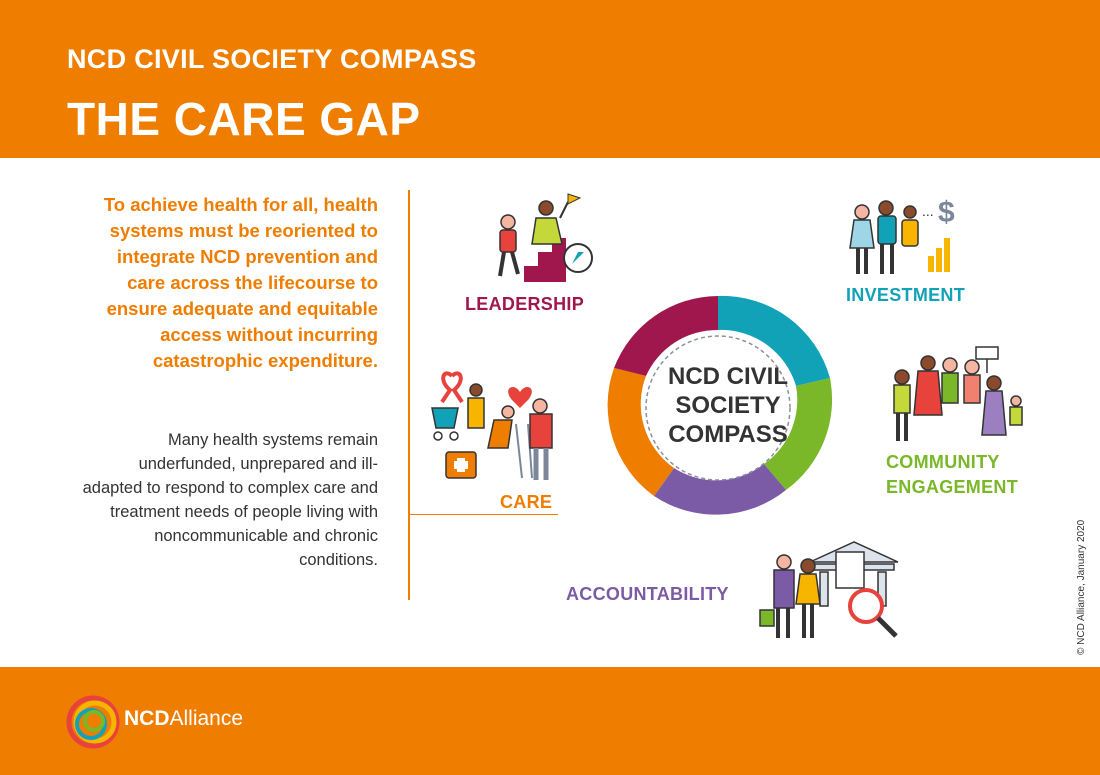  Describe the element at coordinates (774, 340) in the screenshot. I see `segment-investment` at that location.